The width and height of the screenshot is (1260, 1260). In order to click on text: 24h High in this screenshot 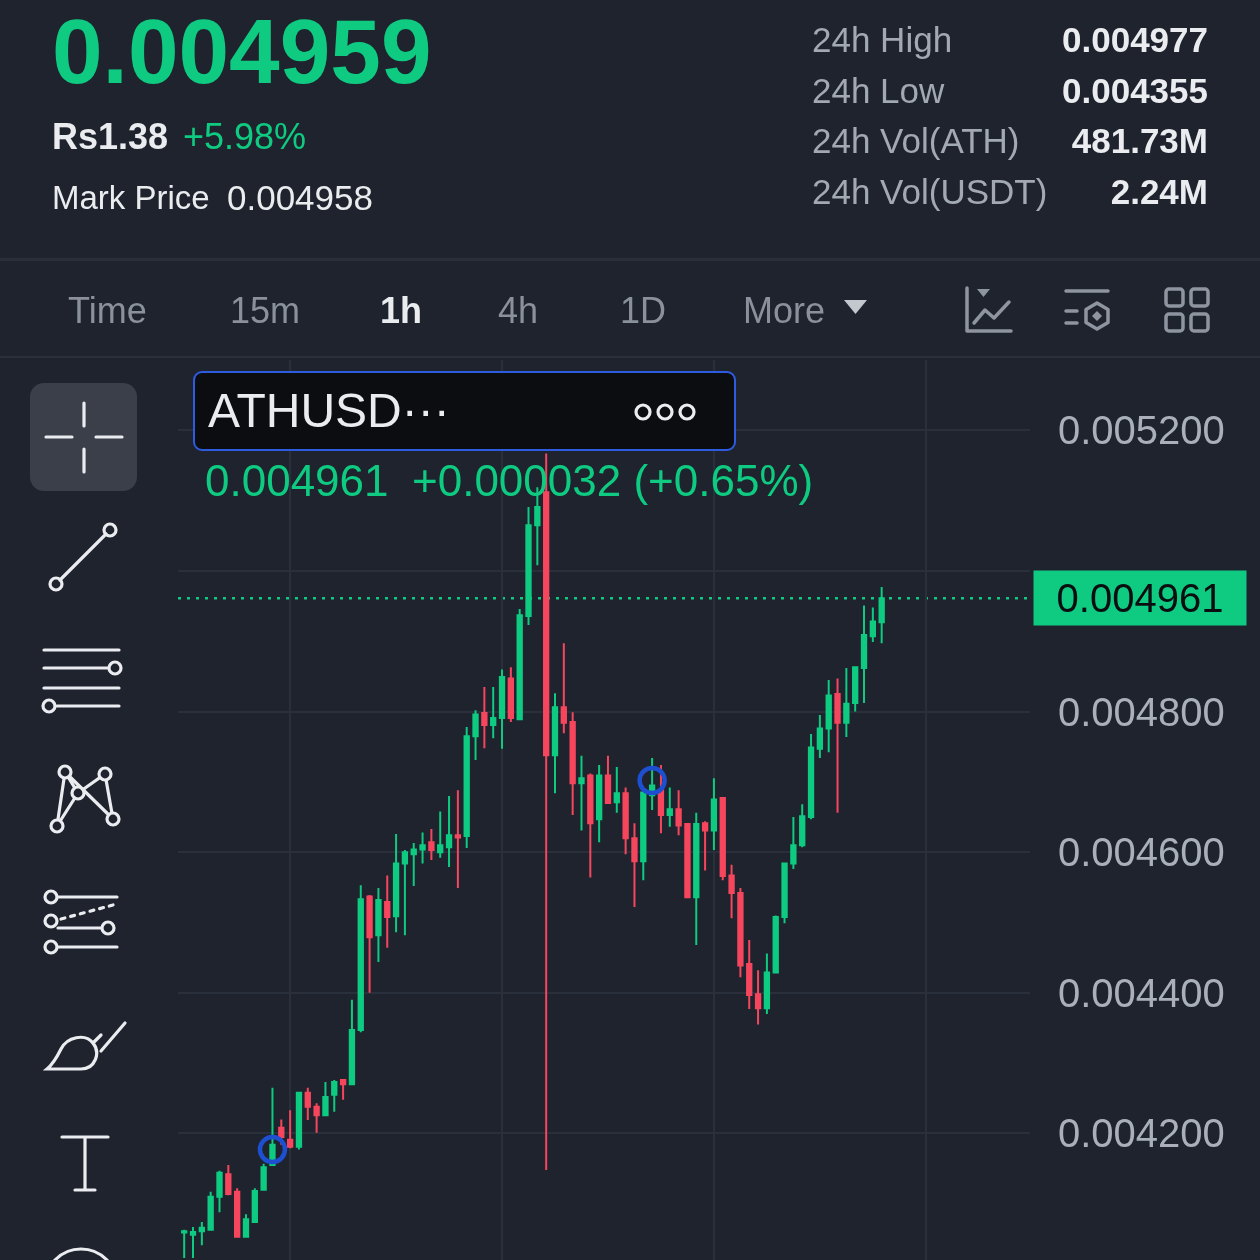, I will do `click(882, 39)`.